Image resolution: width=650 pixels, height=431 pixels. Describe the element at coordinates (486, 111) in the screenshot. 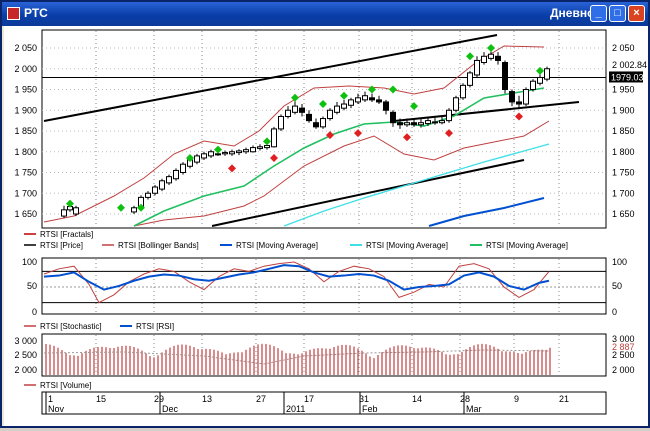

I see `trend-channel-mid` at that location.